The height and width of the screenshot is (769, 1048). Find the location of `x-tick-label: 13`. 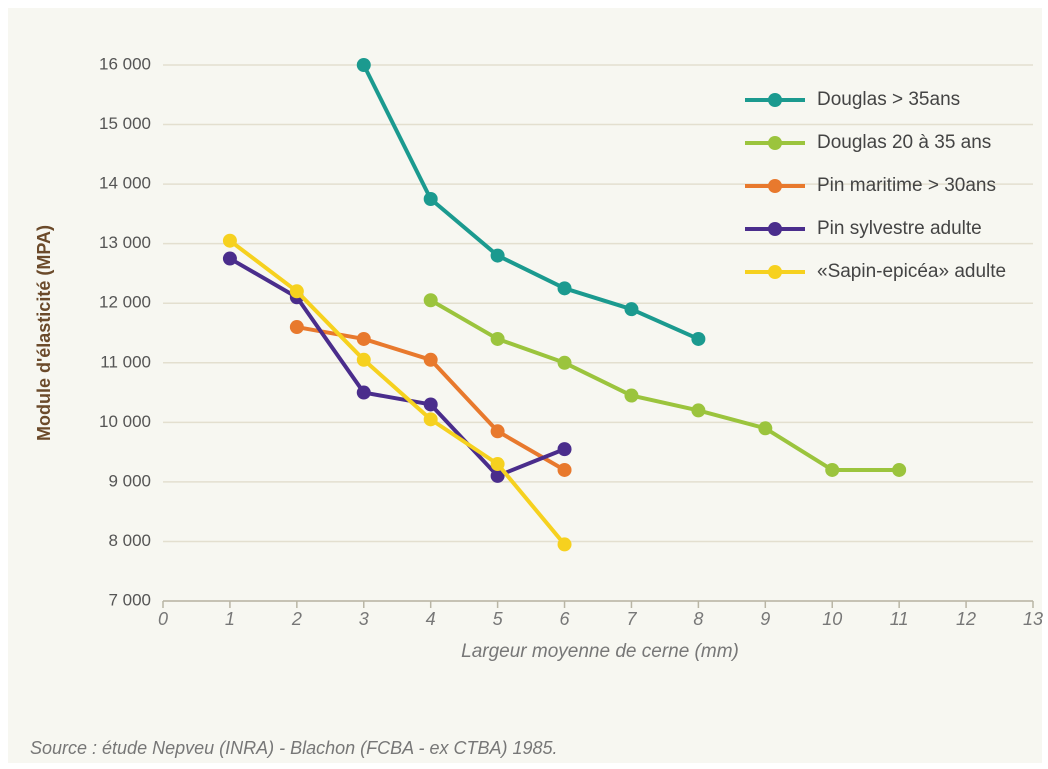

x-tick-label: 13 is located at coordinates (1033, 619).